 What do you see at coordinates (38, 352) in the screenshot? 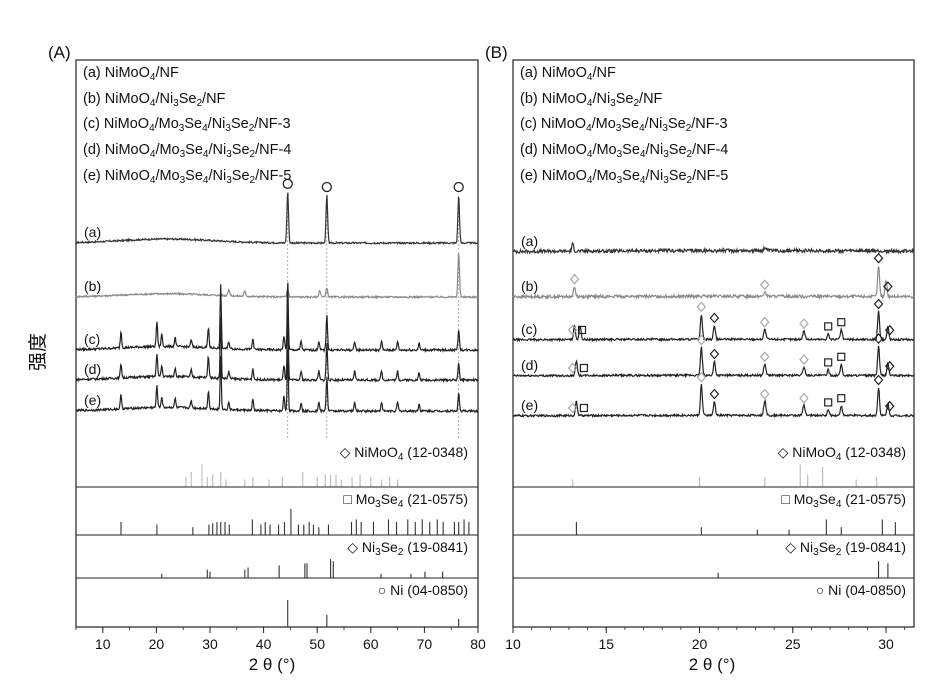
I see `y-axis-label: 强度` at bounding box center [38, 352].